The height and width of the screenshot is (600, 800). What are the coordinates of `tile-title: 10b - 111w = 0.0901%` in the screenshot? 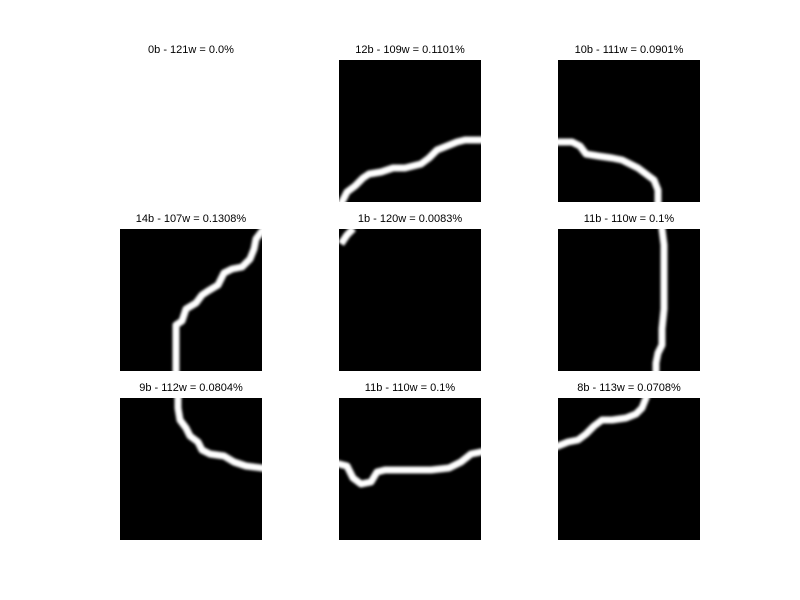 It's located at (629, 50).